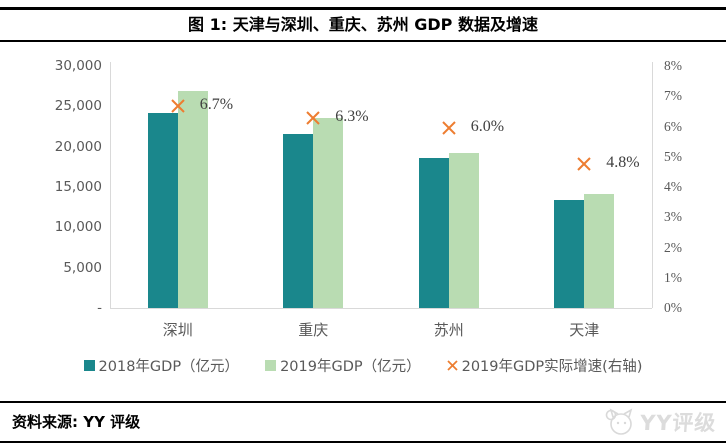 Image resolution: width=726 pixels, height=448 pixels. Describe the element at coordinates (448, 330) in the screenshot. I see `x-axis-category-label: 苏州` at that location.